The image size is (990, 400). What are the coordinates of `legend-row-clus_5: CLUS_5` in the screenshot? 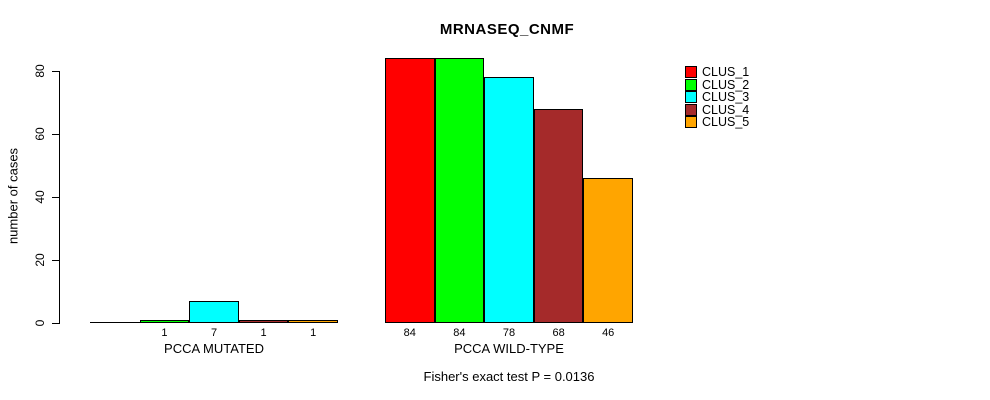 It's located at (717, 122).